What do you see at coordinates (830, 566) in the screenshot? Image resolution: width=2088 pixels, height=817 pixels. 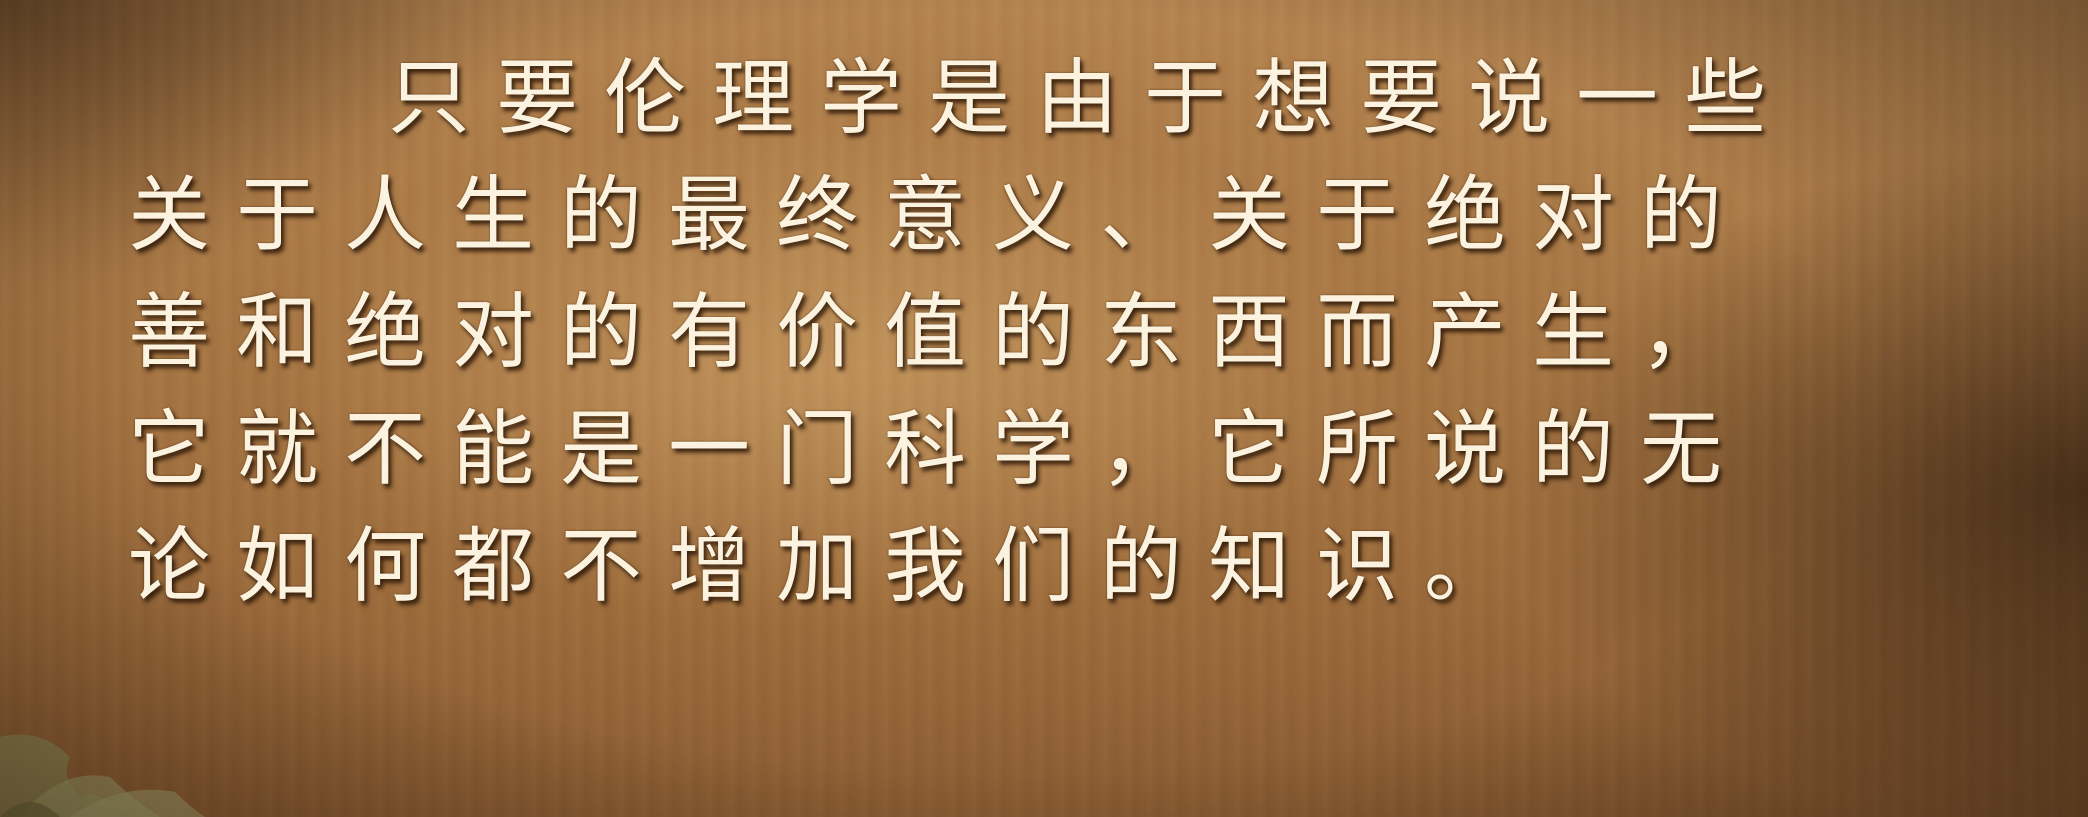 I see `quote-line: 论如何都不增加我们的知识。` at bounding box center [830, 566].